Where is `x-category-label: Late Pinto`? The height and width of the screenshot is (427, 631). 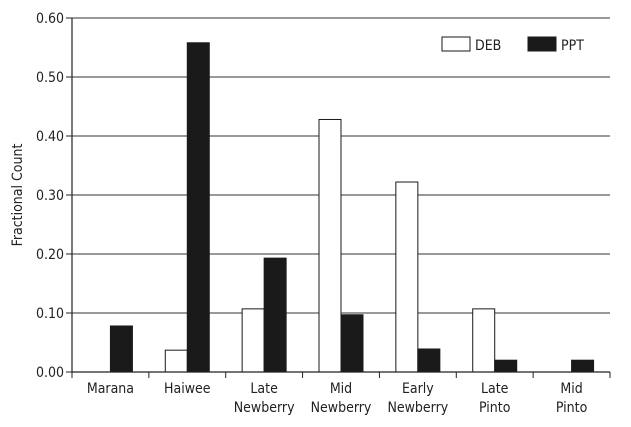
x-category-label: Late Pinto is located at coordinates (495, 398).